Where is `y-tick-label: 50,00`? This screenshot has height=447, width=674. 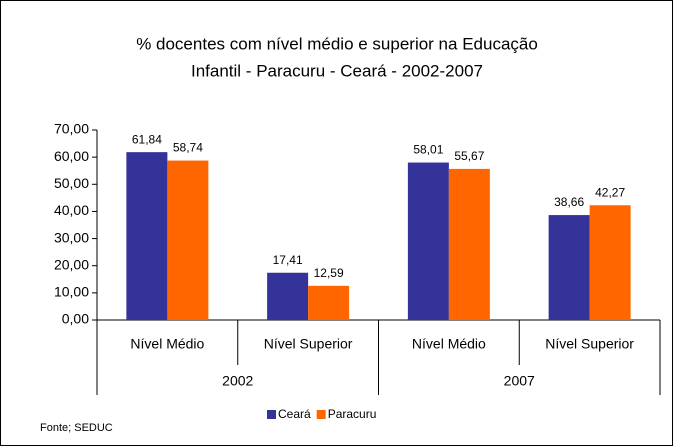
y-tick-label: 50,00 is located at coordinates (71, 183).